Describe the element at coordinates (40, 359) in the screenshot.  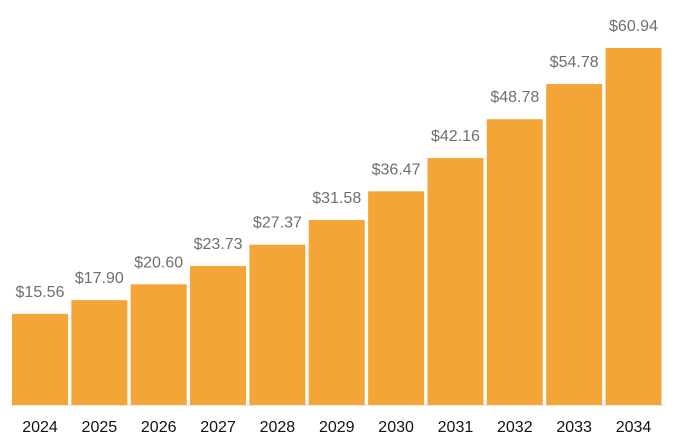
I see `bar-2024` at that location.